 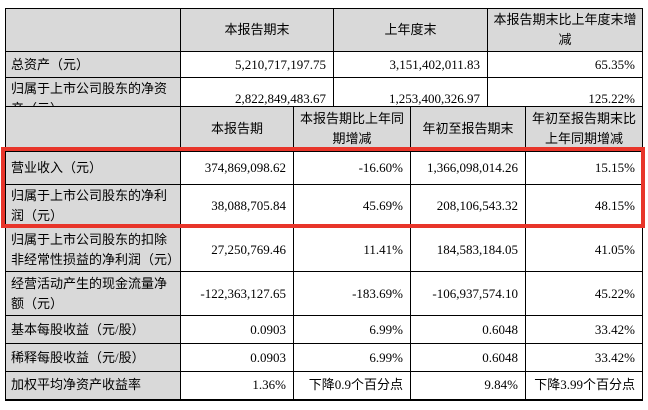 I want to click on cell-value: 45.69%, so click(x=352, y=206).